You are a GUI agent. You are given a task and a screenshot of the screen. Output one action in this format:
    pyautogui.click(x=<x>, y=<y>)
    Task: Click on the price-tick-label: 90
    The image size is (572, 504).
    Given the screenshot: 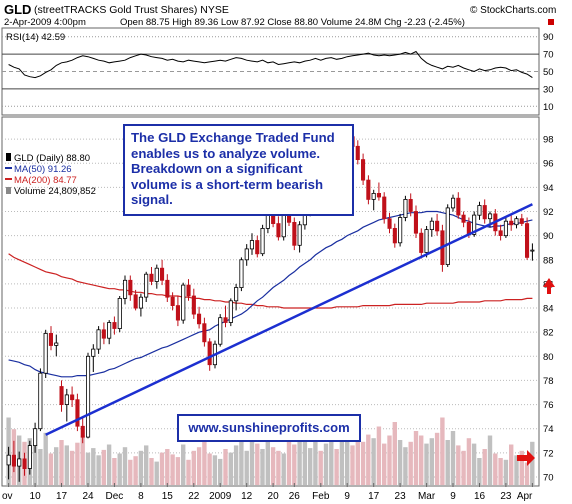 What is the action you would take?
    pyautogui.click(x=548, y=236)
    